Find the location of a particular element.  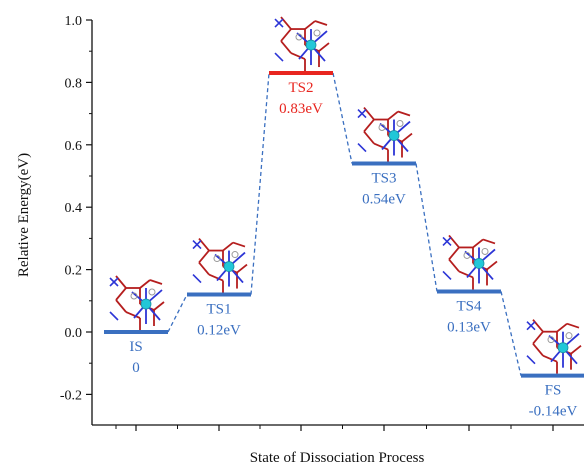

y-tick-label: 0.6 is located at coordinates (74, 146).